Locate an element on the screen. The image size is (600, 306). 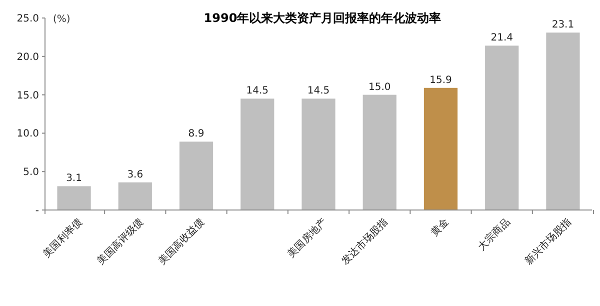
x-tick-label: 大宗商品 is located at coordinates (494, 234).